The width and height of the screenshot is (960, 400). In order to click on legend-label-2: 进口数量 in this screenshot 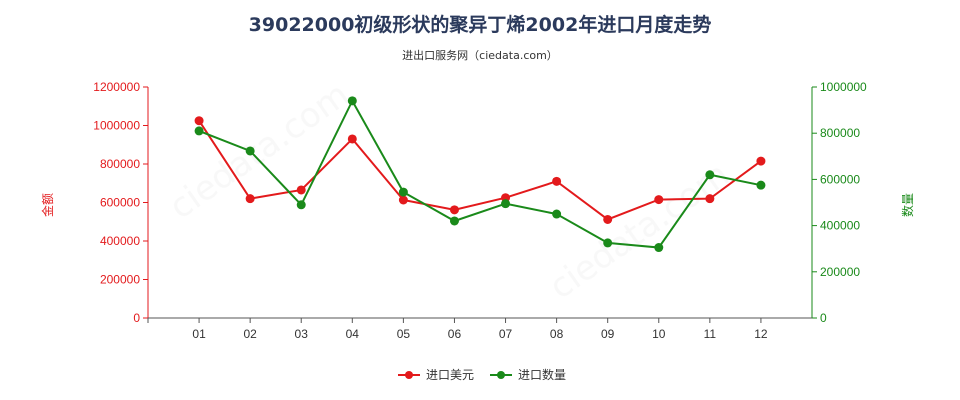, I will do `click(542, 374)`.